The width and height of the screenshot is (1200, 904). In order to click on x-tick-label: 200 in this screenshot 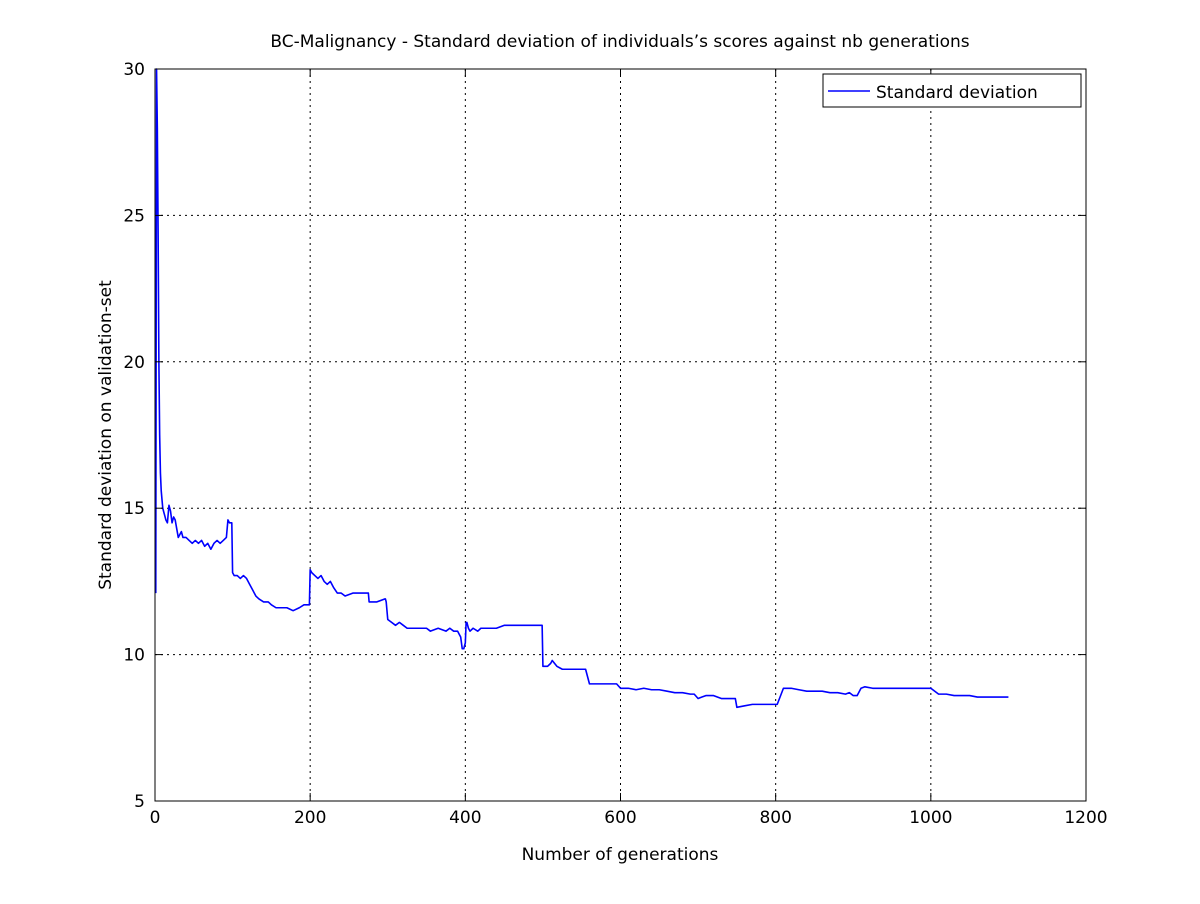, I will do `click(310, 818)`.